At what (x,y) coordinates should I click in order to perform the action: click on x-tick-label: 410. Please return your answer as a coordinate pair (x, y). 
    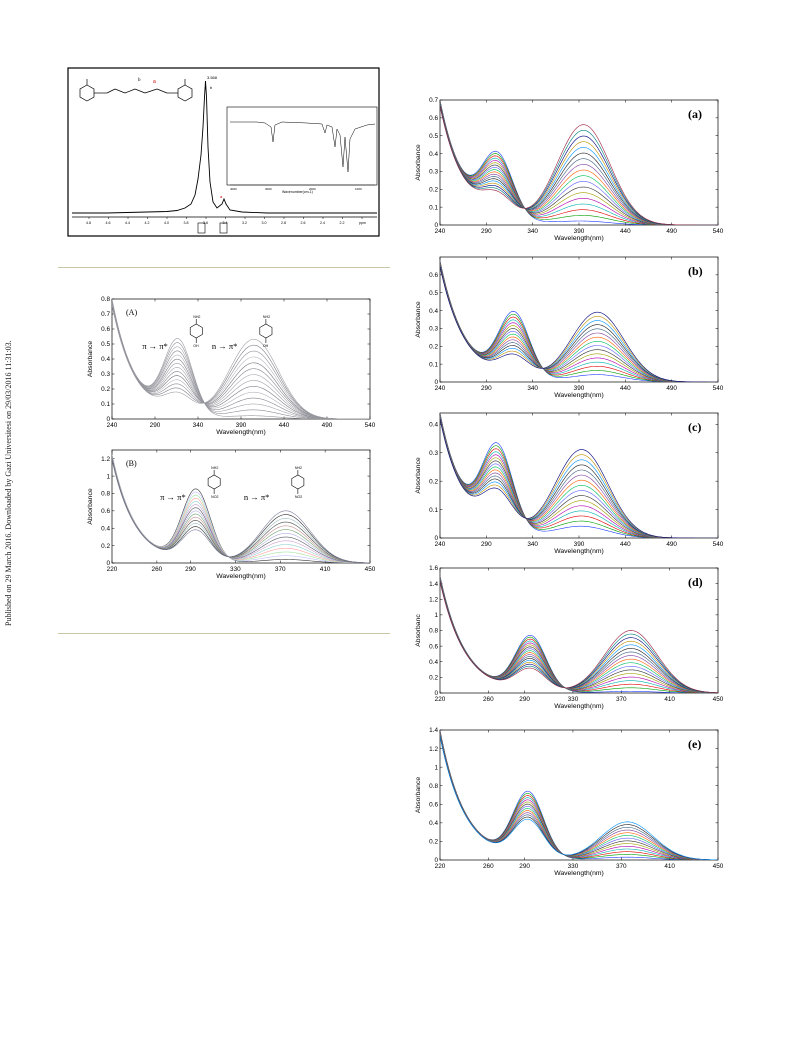
    Looking at the image, I should click on (669, 866).